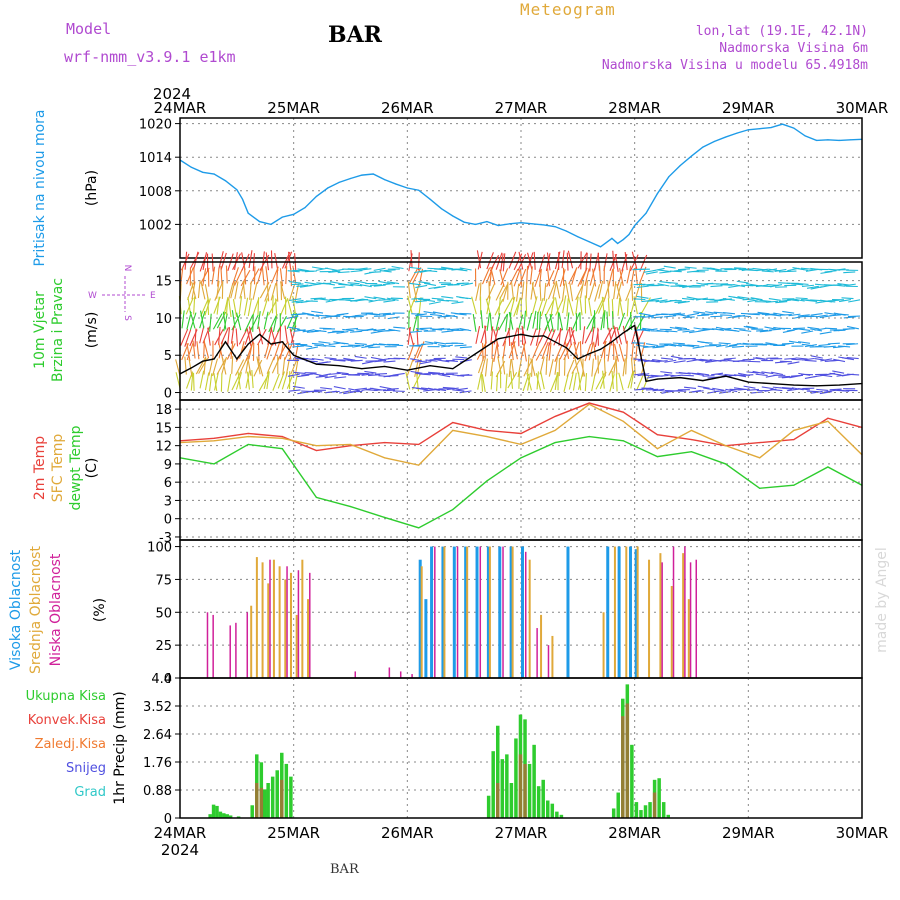 This screenshot has height=900, width=900. Describe the element at coordinates (168, 819) in the screenshot. I see `precip-ytick-label: 0` at that location.